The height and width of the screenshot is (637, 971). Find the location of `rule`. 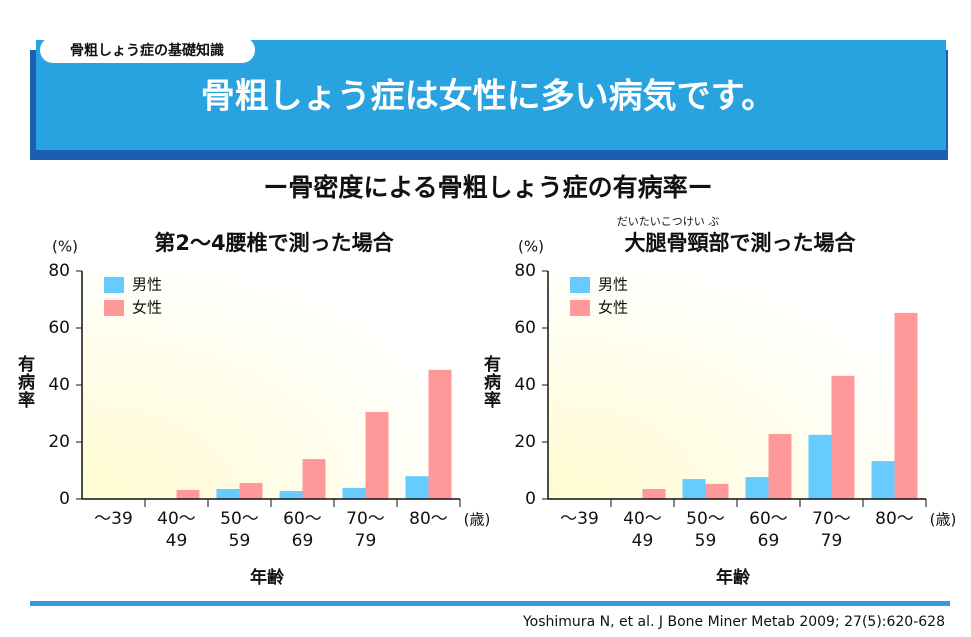

rule is located at coordinates (490, 603).